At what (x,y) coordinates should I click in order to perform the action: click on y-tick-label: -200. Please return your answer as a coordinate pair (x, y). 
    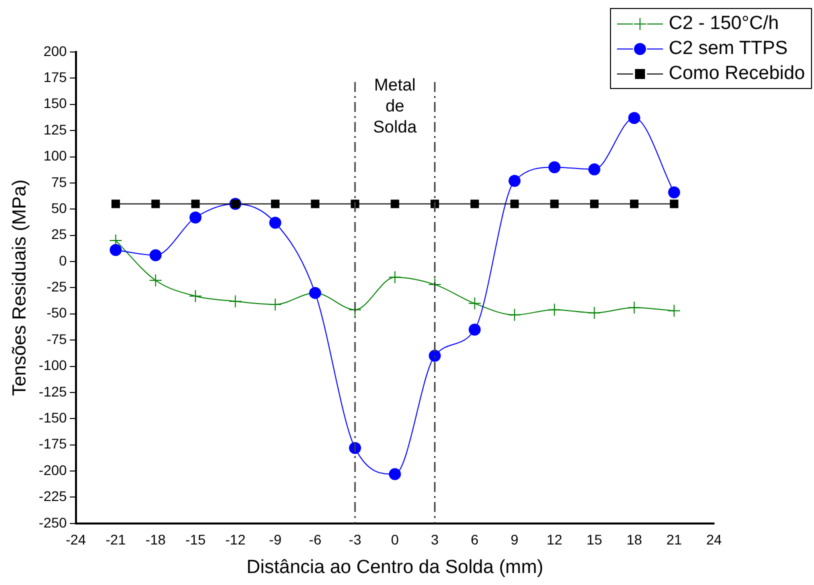
    Looking at the image, I should click on (53, 470).